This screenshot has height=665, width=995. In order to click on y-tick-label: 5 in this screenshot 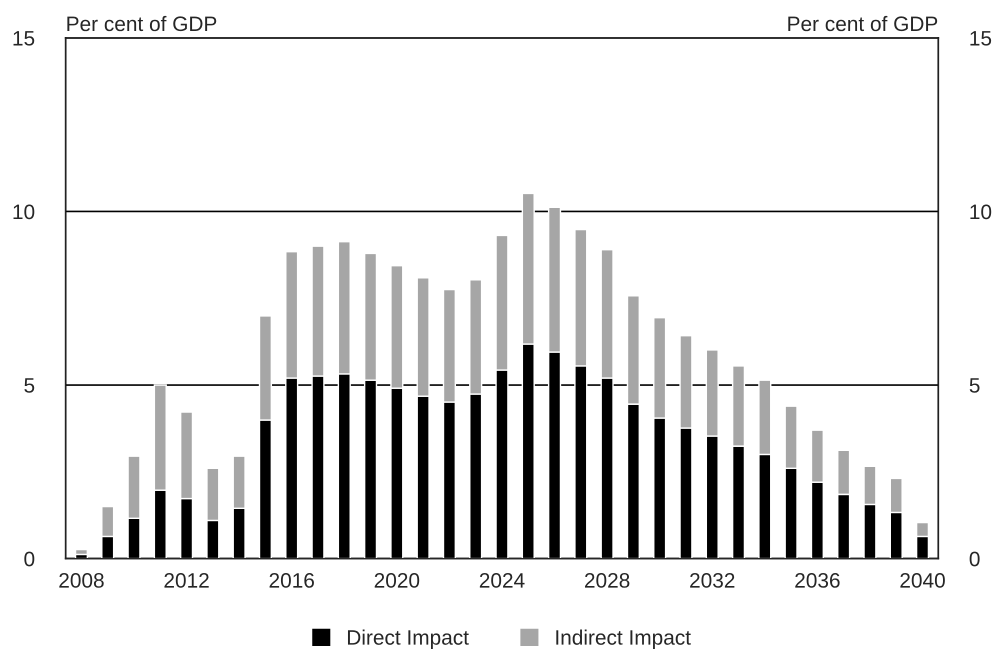, I will do `click(29, 385)`.